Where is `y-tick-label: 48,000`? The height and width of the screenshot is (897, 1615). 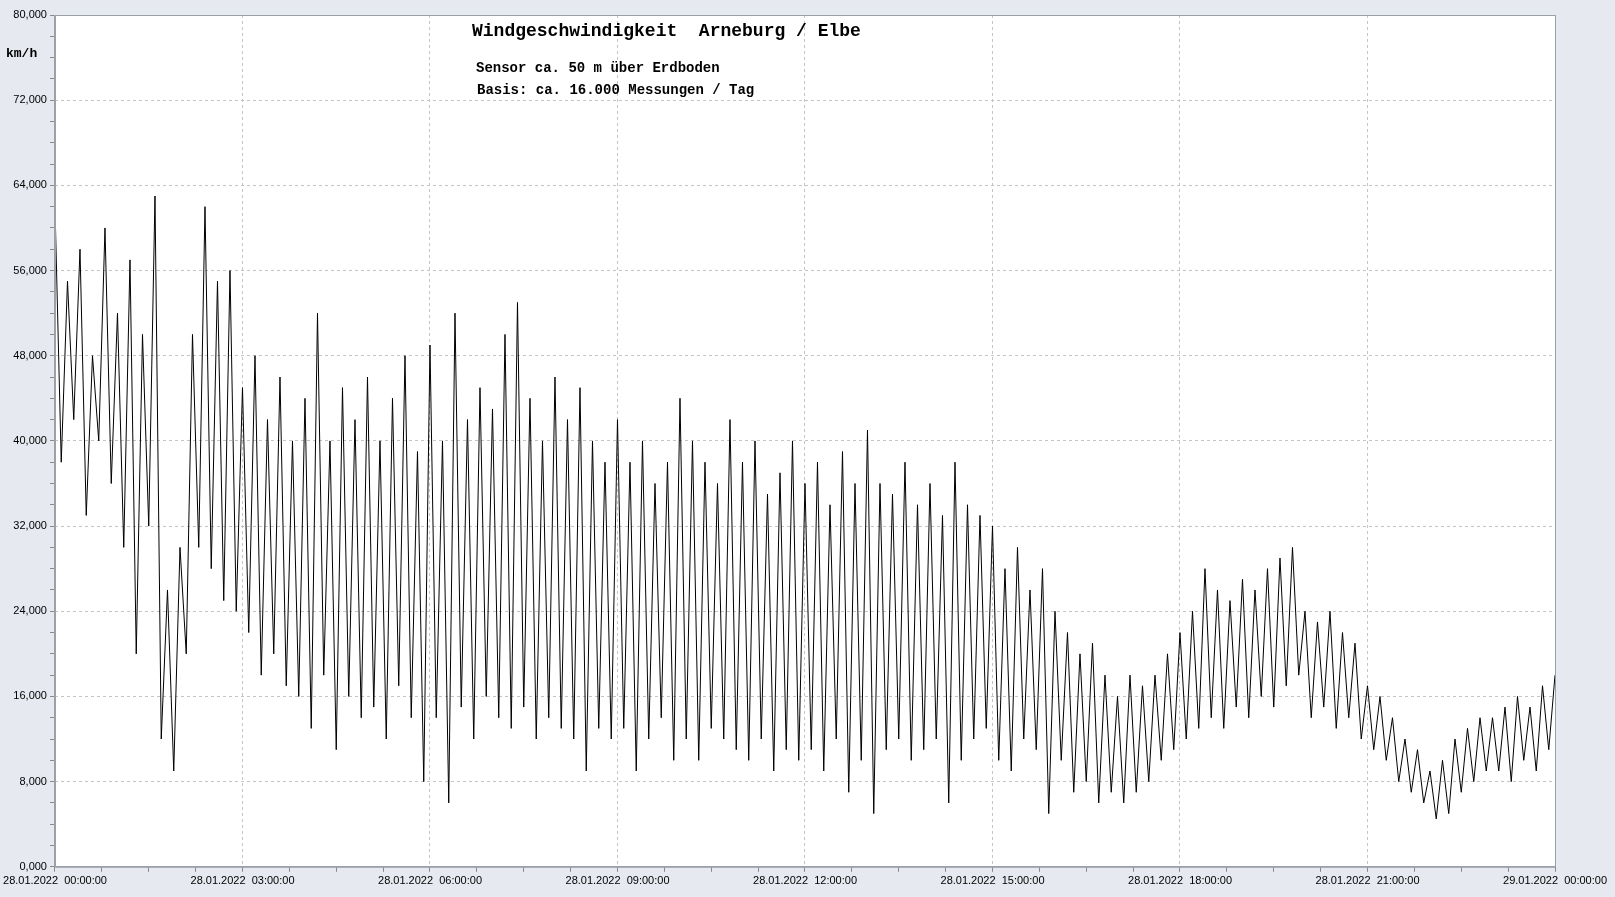 y-tick-label: 48,000 is located at coordinates (30, 354).